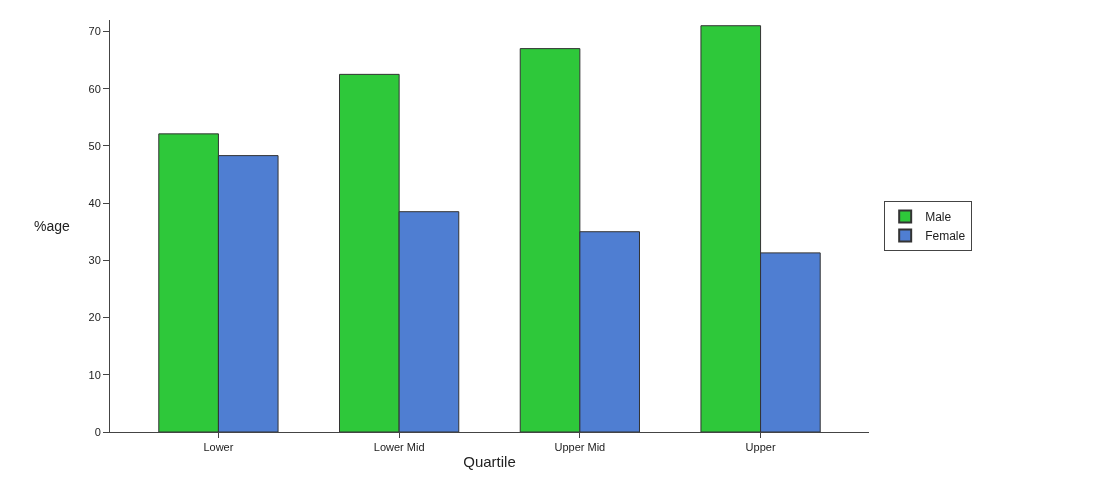 The height and width of the screenshot is (492, 1099). Describe the element at coordinates (938, 217) in the screenshot. I see `legend-label: Male` at that location.